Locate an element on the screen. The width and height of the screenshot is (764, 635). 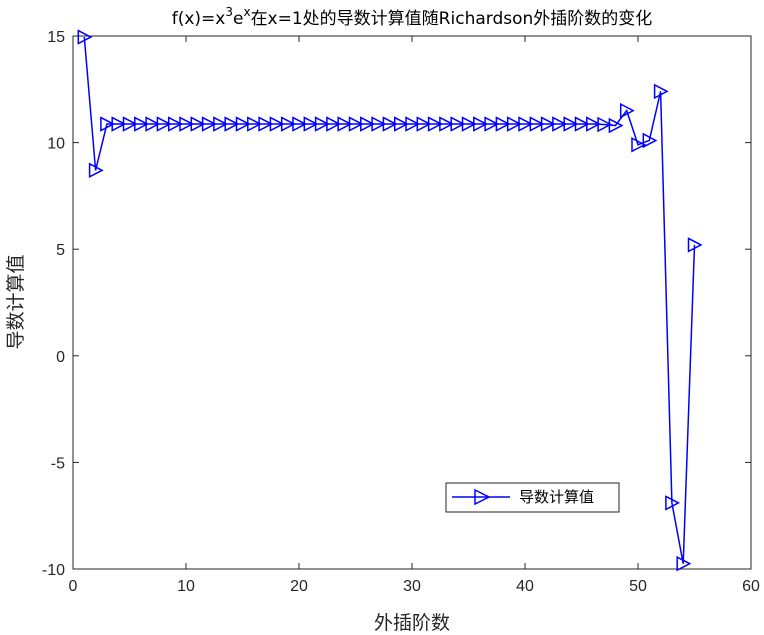
y-tick-label: 0 is located at coordinates (60, 357).